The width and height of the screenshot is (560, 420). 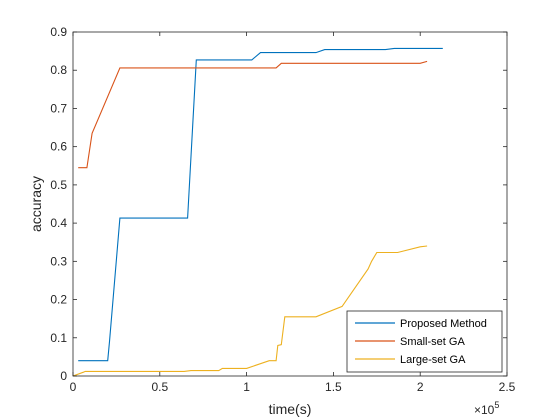 What do you see at coordinates (290, 409) in the screenshot?
I see `x-axis-label: time(s)` at bounding box center [290, 409].